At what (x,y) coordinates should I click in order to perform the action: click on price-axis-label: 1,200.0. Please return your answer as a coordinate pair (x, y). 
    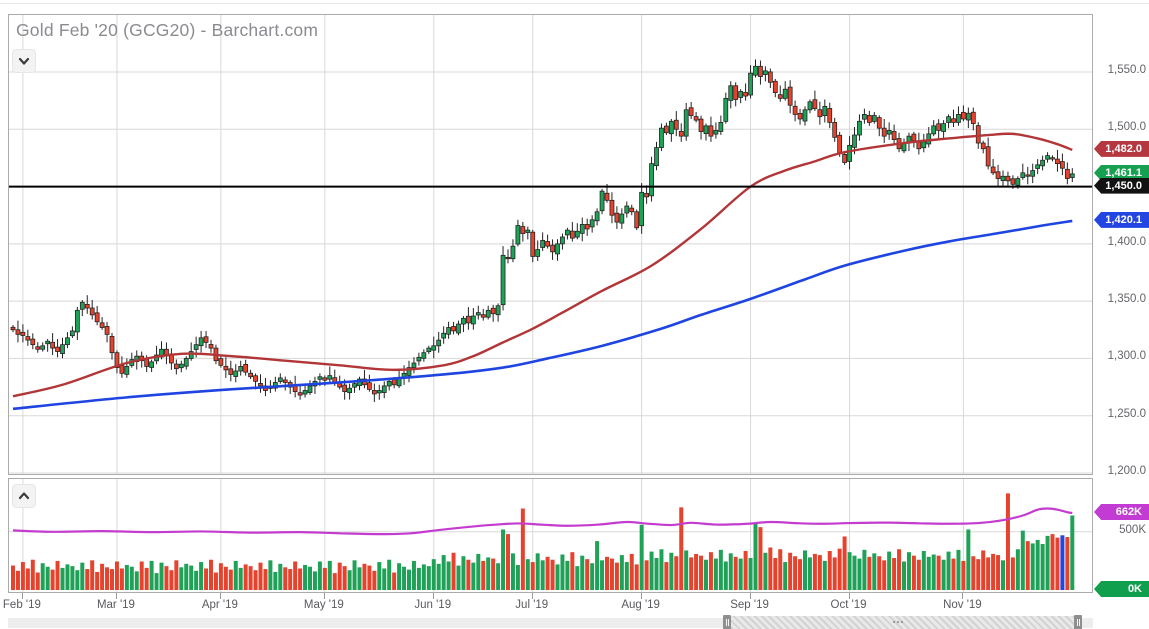
    Looking at the image, I should click on (1126, 470).